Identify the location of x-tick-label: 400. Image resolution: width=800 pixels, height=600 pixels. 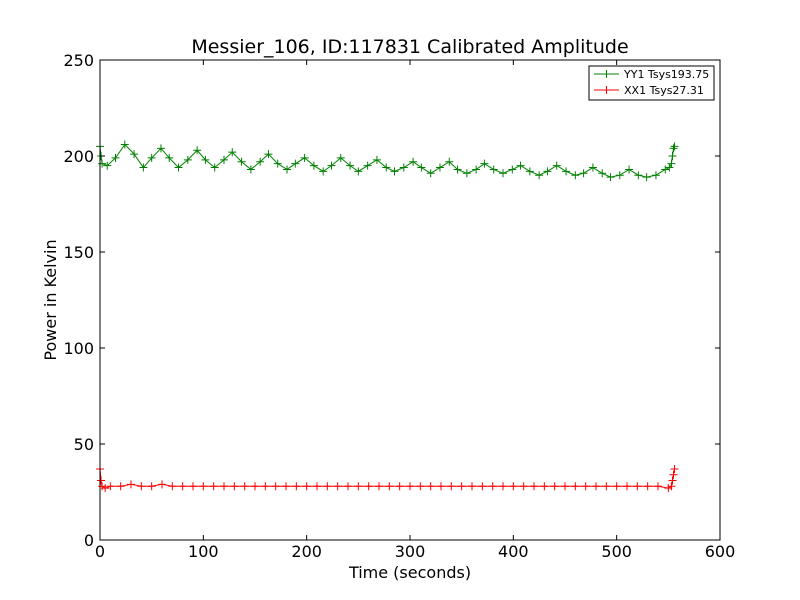
(513, 551).